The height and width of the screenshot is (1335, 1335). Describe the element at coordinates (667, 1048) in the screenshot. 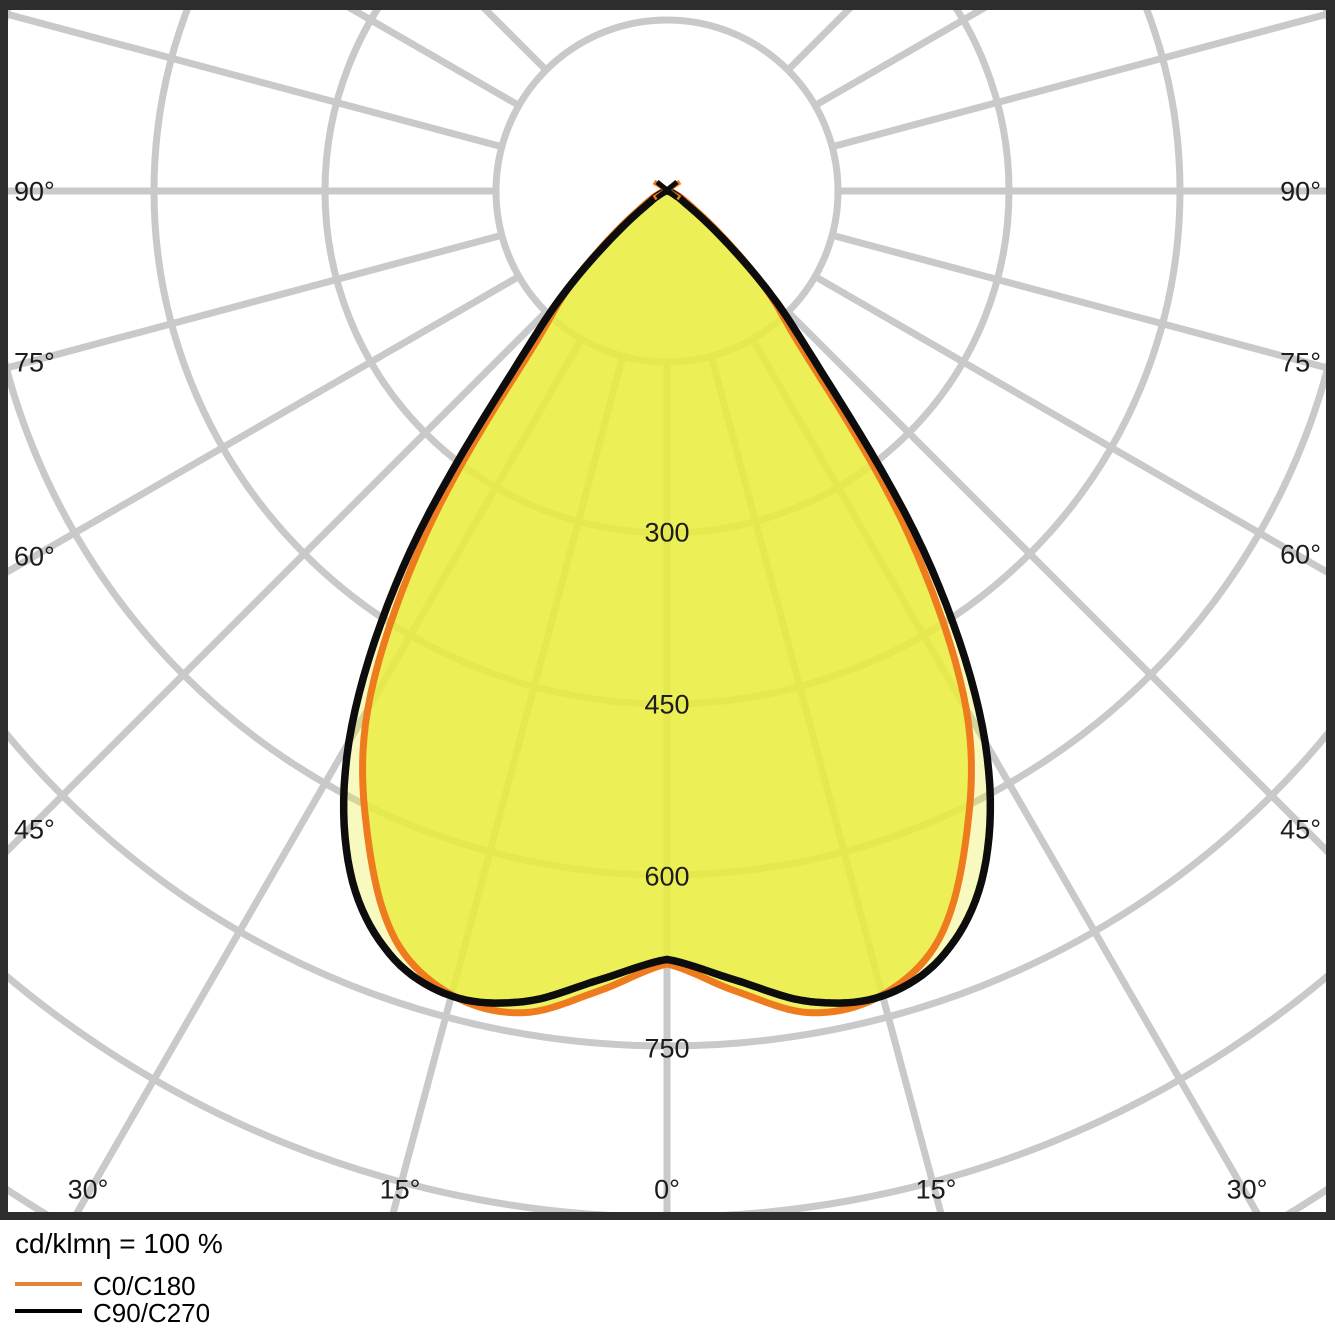

I see `ring-value-label-750: 750` at that location.